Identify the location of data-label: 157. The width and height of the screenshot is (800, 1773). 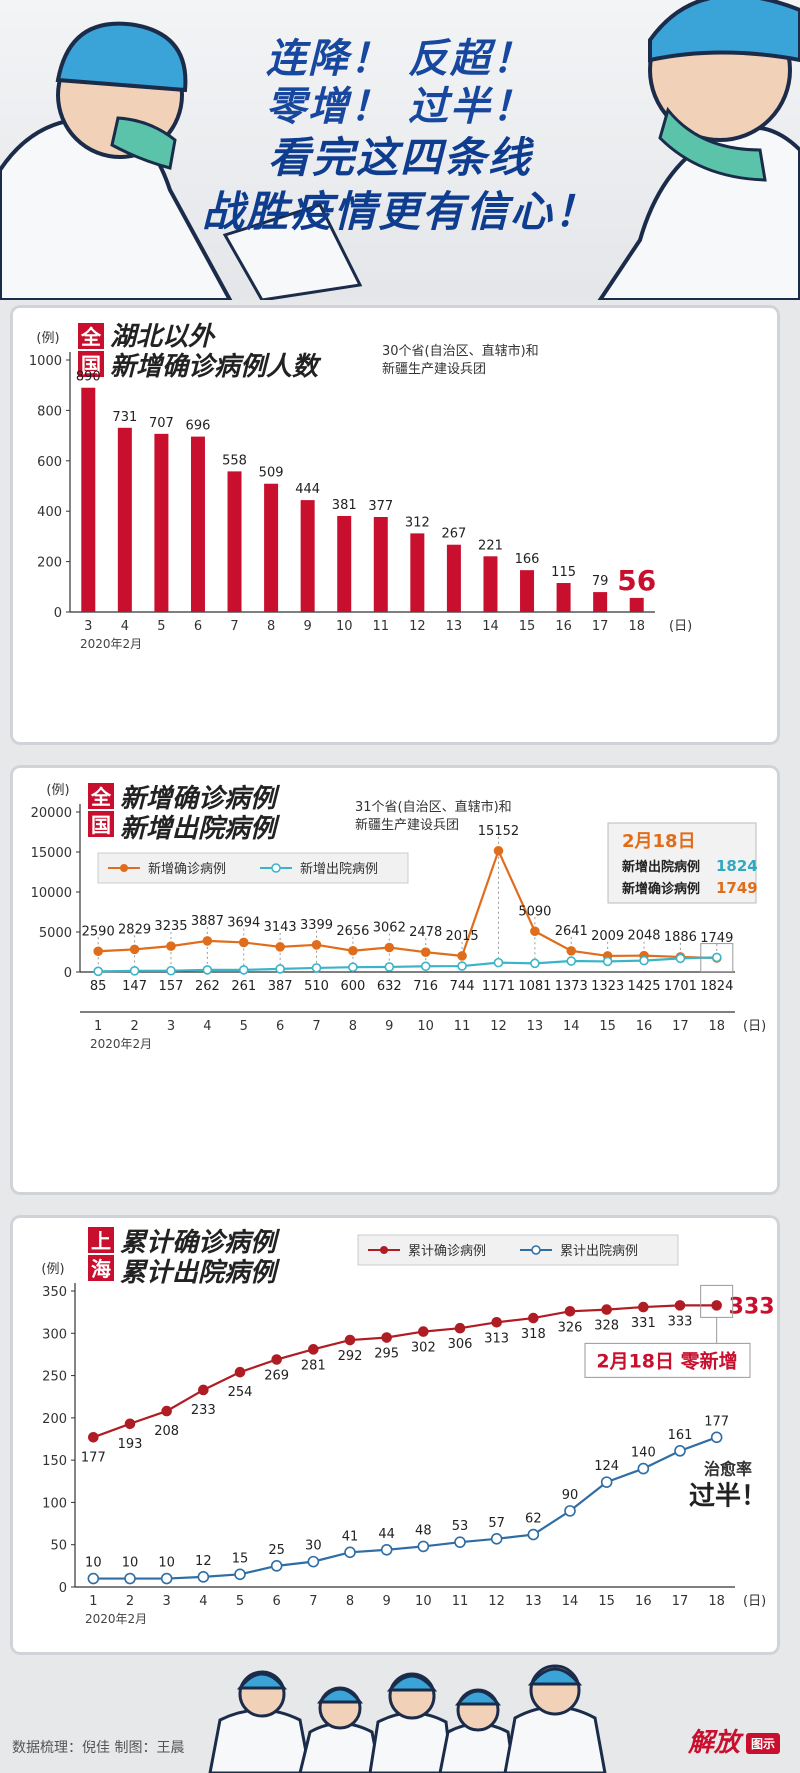
(171, 986).